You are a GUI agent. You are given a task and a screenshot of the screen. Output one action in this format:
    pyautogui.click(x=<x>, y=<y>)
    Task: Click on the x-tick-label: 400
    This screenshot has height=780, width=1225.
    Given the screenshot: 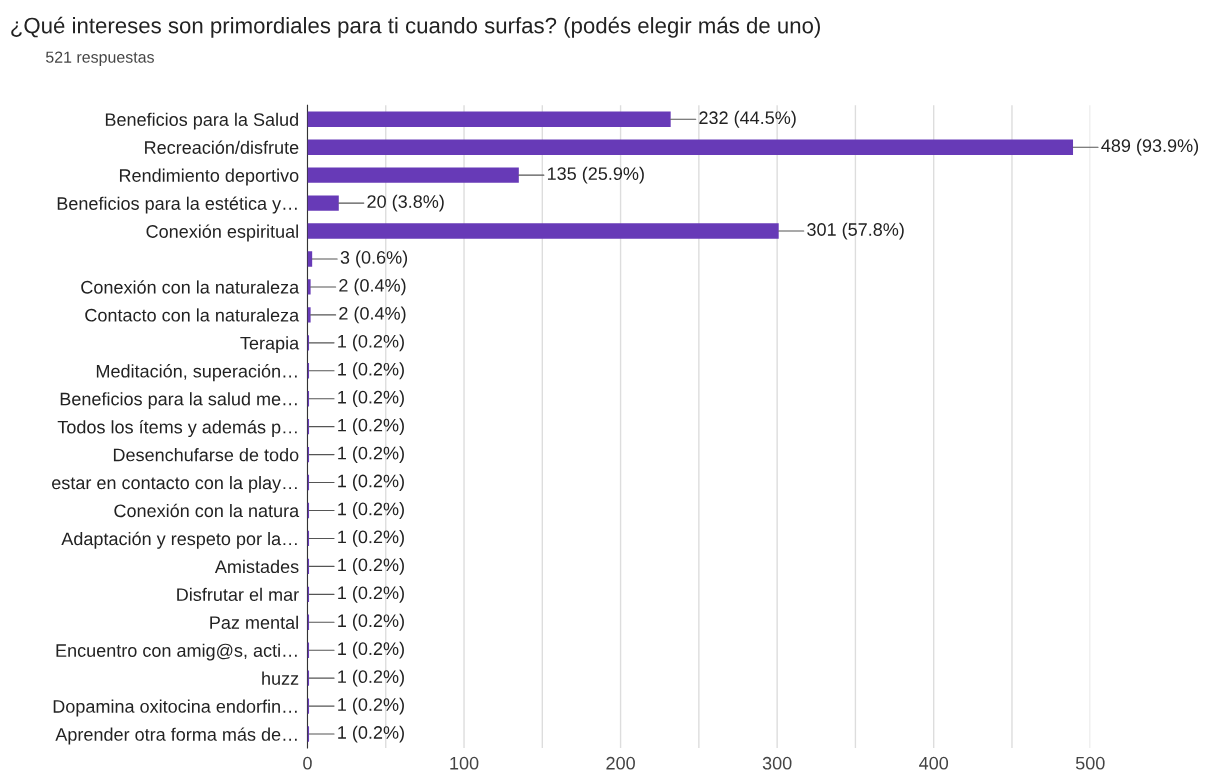 What is the action you would take?
    pyautogui.click(x=934, y=763)
    